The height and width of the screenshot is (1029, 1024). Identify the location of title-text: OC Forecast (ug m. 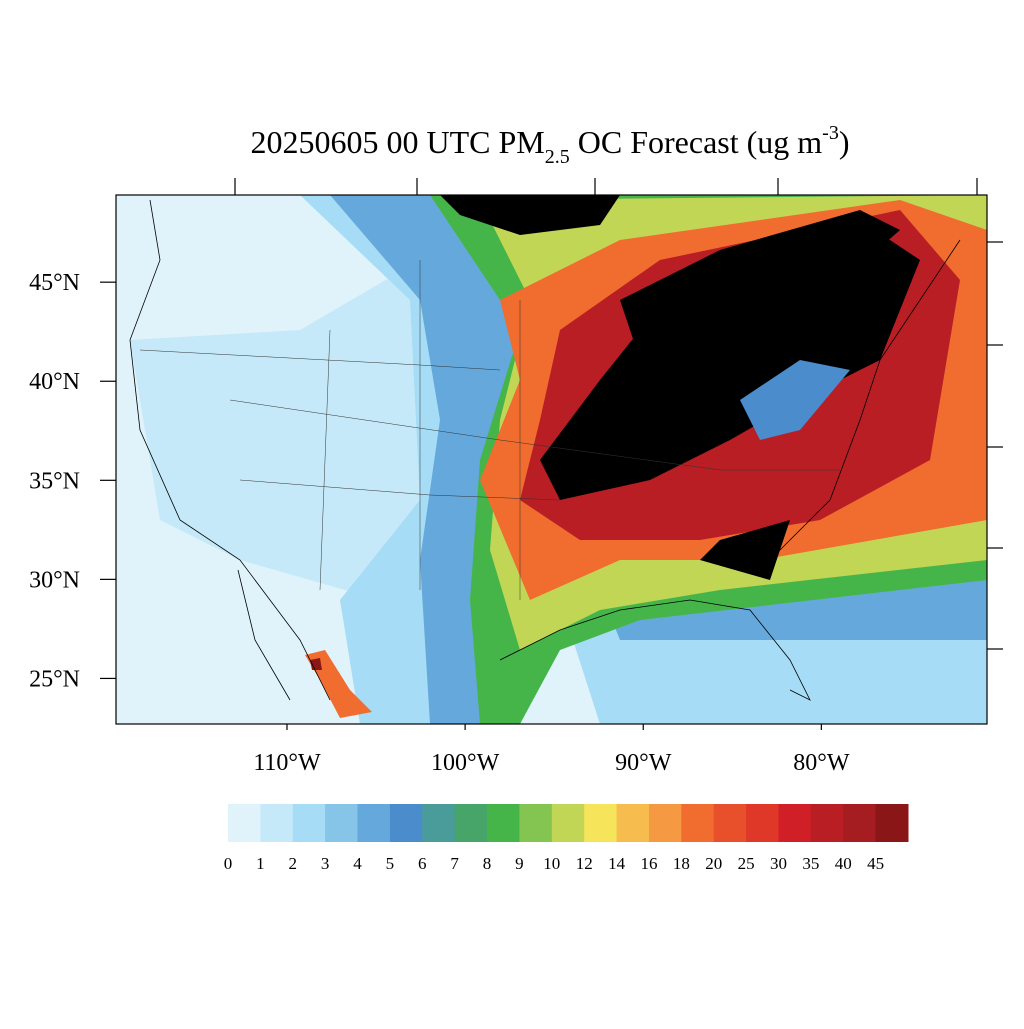
(696, 142).